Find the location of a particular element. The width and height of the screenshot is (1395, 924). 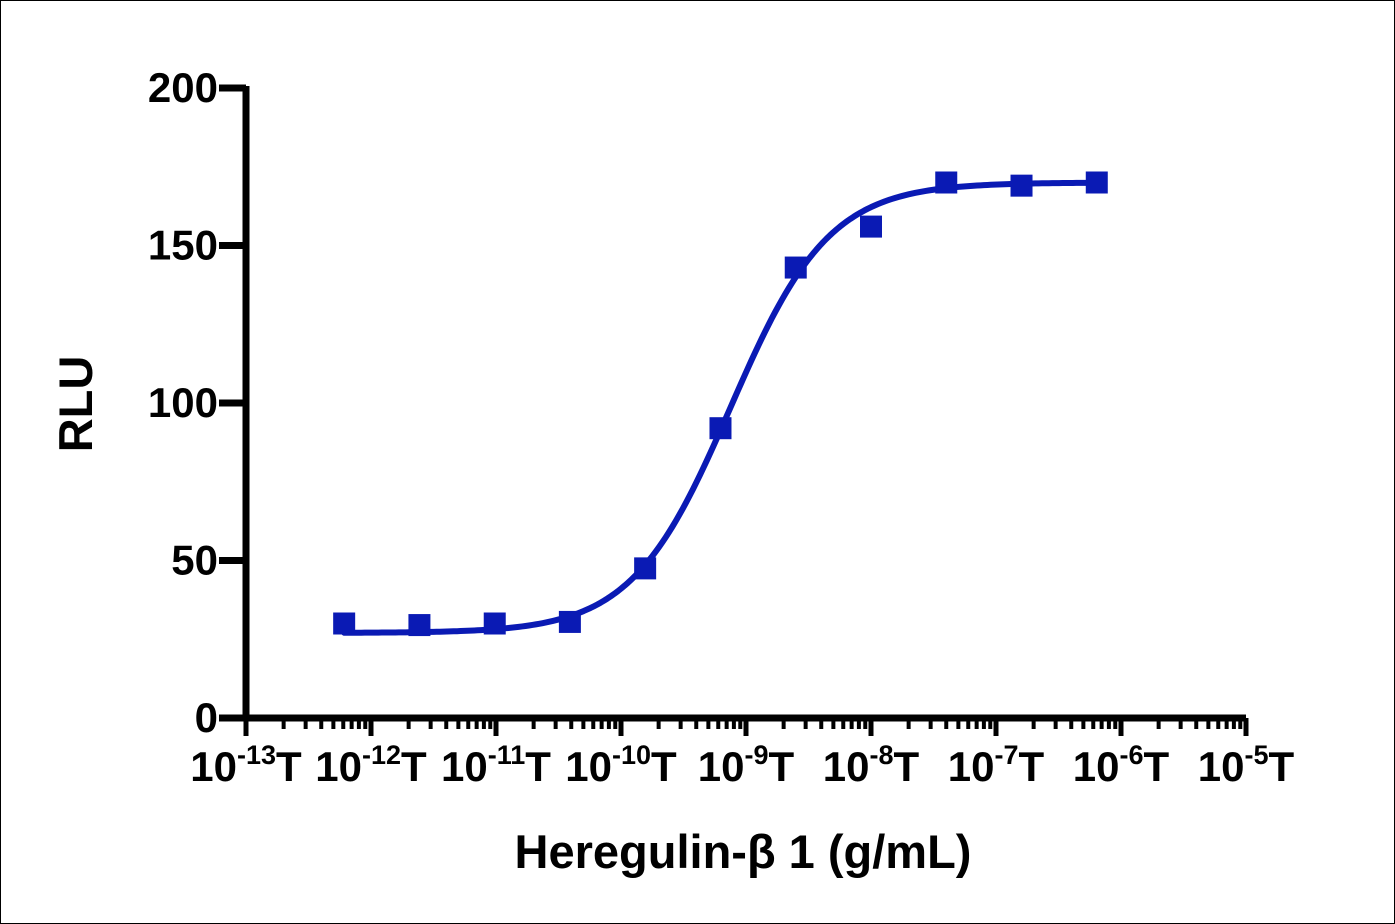

x-tick-label: 10-5T is located at coordinates (1246, 765).